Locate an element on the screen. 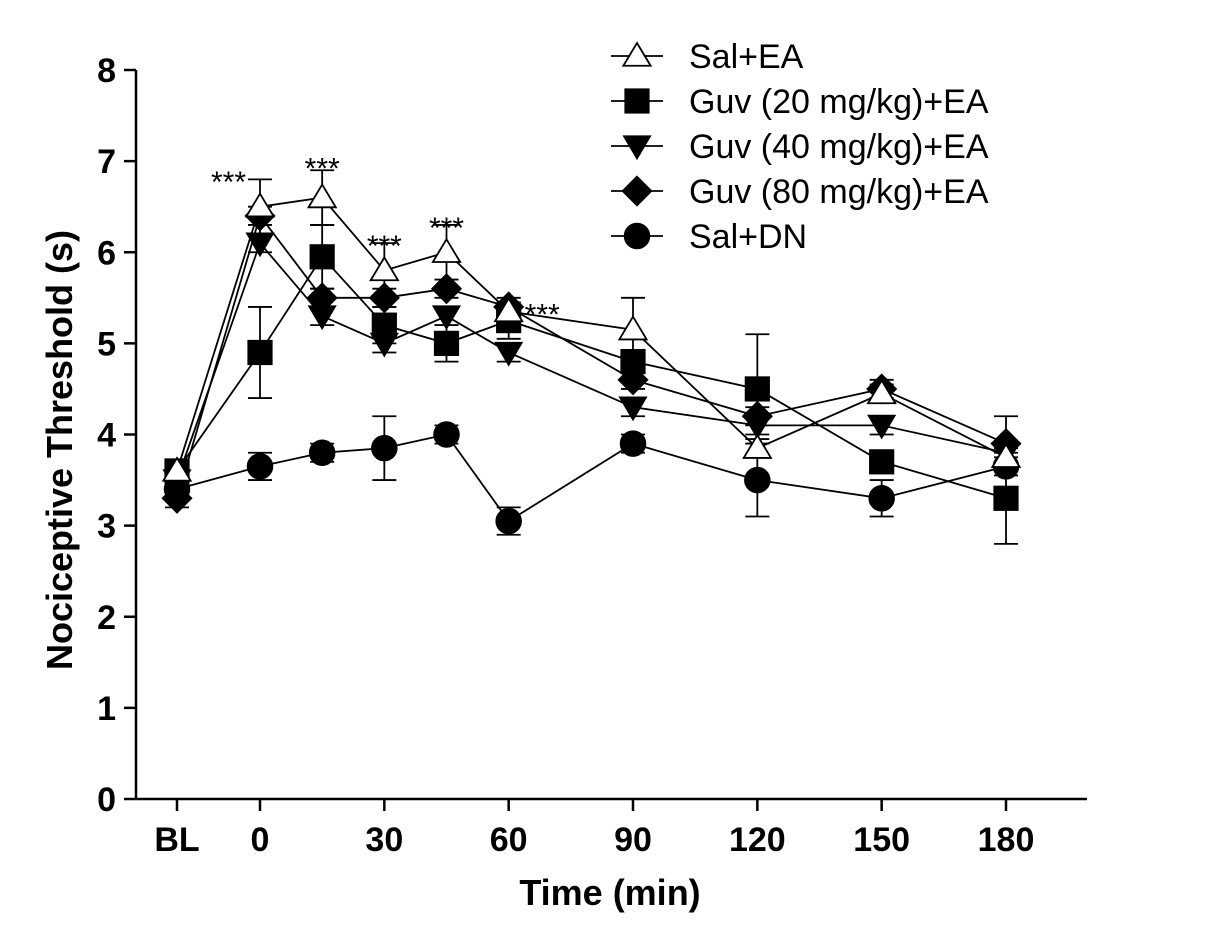 Image resolution: width=1223 pixels, height=946 pixels. x-tick-label: 90 is located at coordinates (633, 840).